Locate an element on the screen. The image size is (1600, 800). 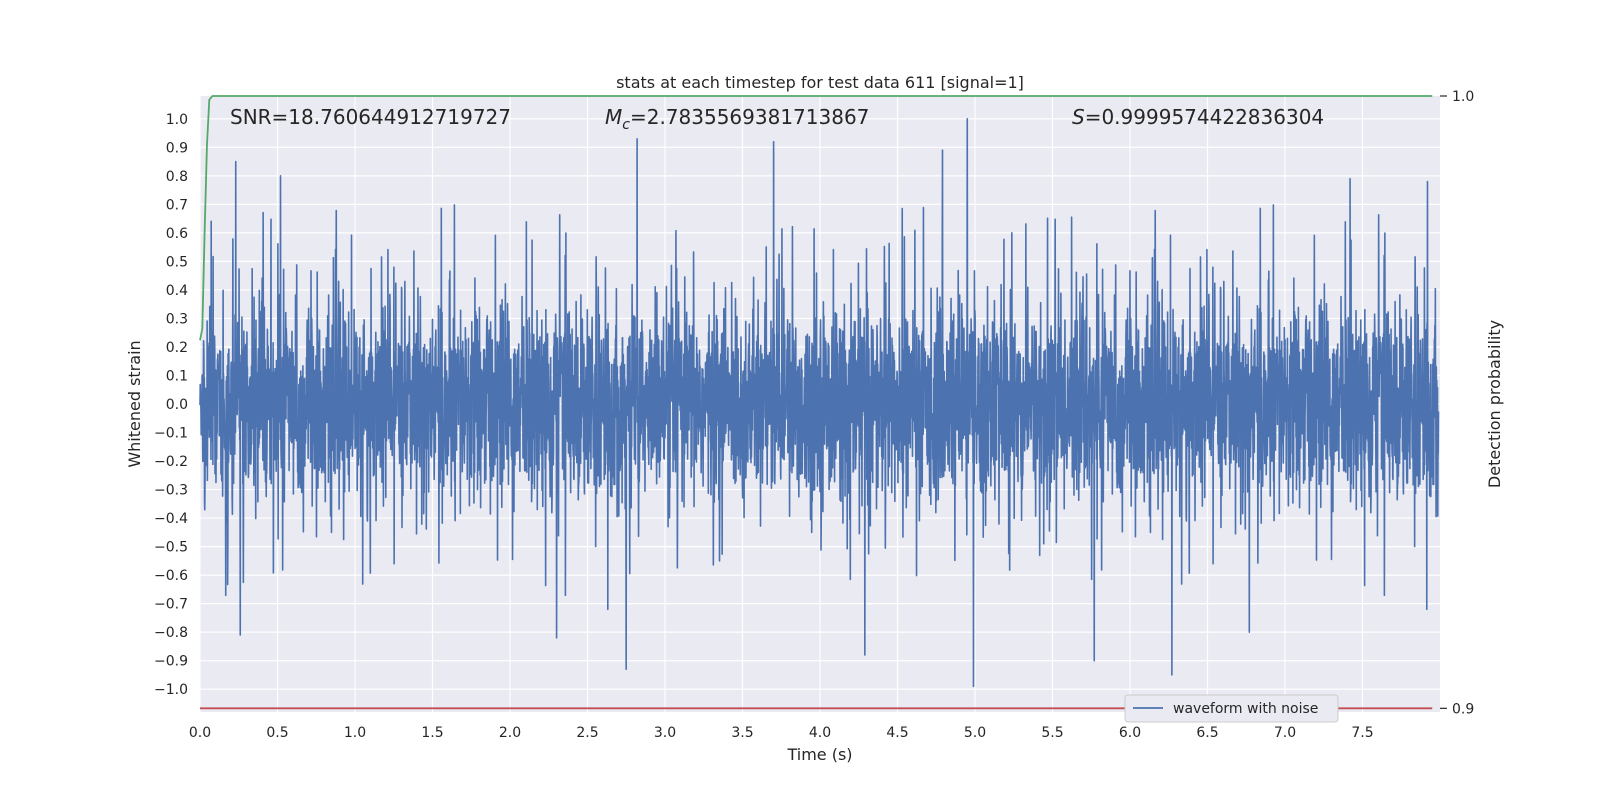
y-tick-label: 0.1 is located at coordinates (177, 376).